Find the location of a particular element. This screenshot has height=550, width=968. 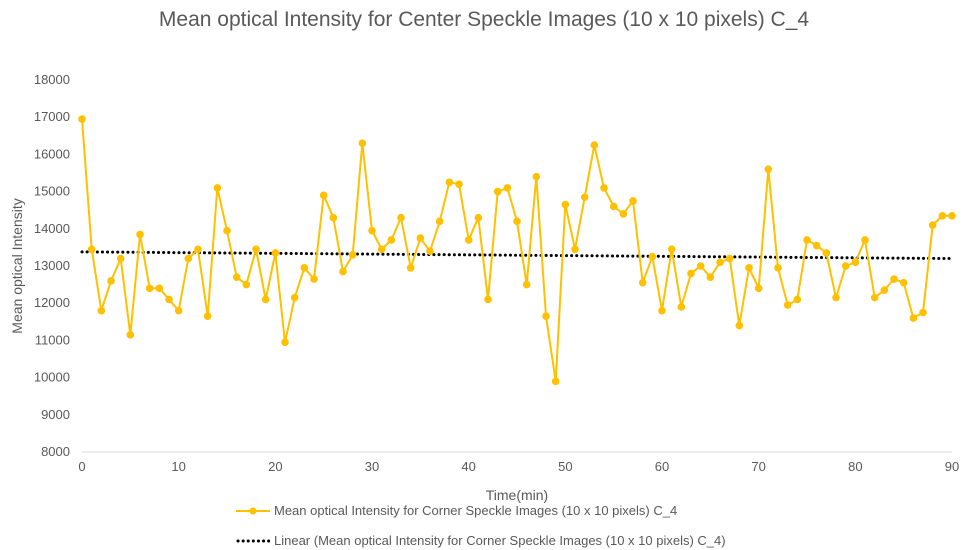

legend-marker-trendline is located at coordinates (253, 540).